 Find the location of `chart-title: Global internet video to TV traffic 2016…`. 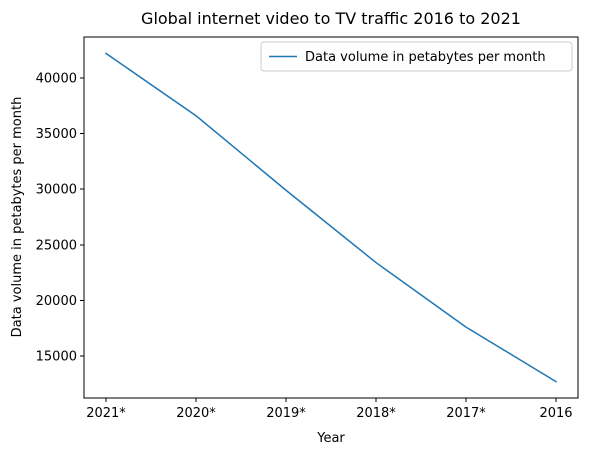

chart-title: Global internet video to TV traffic 2016… is located at coordinates (331, 18).